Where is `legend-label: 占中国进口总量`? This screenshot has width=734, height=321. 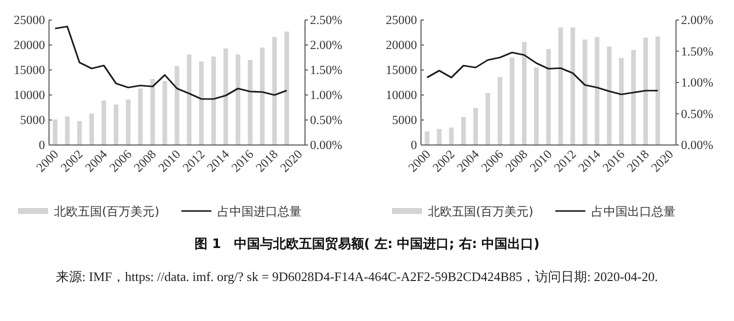
legend-label: 占中国进口总量 is located at coordinates (259, 211).